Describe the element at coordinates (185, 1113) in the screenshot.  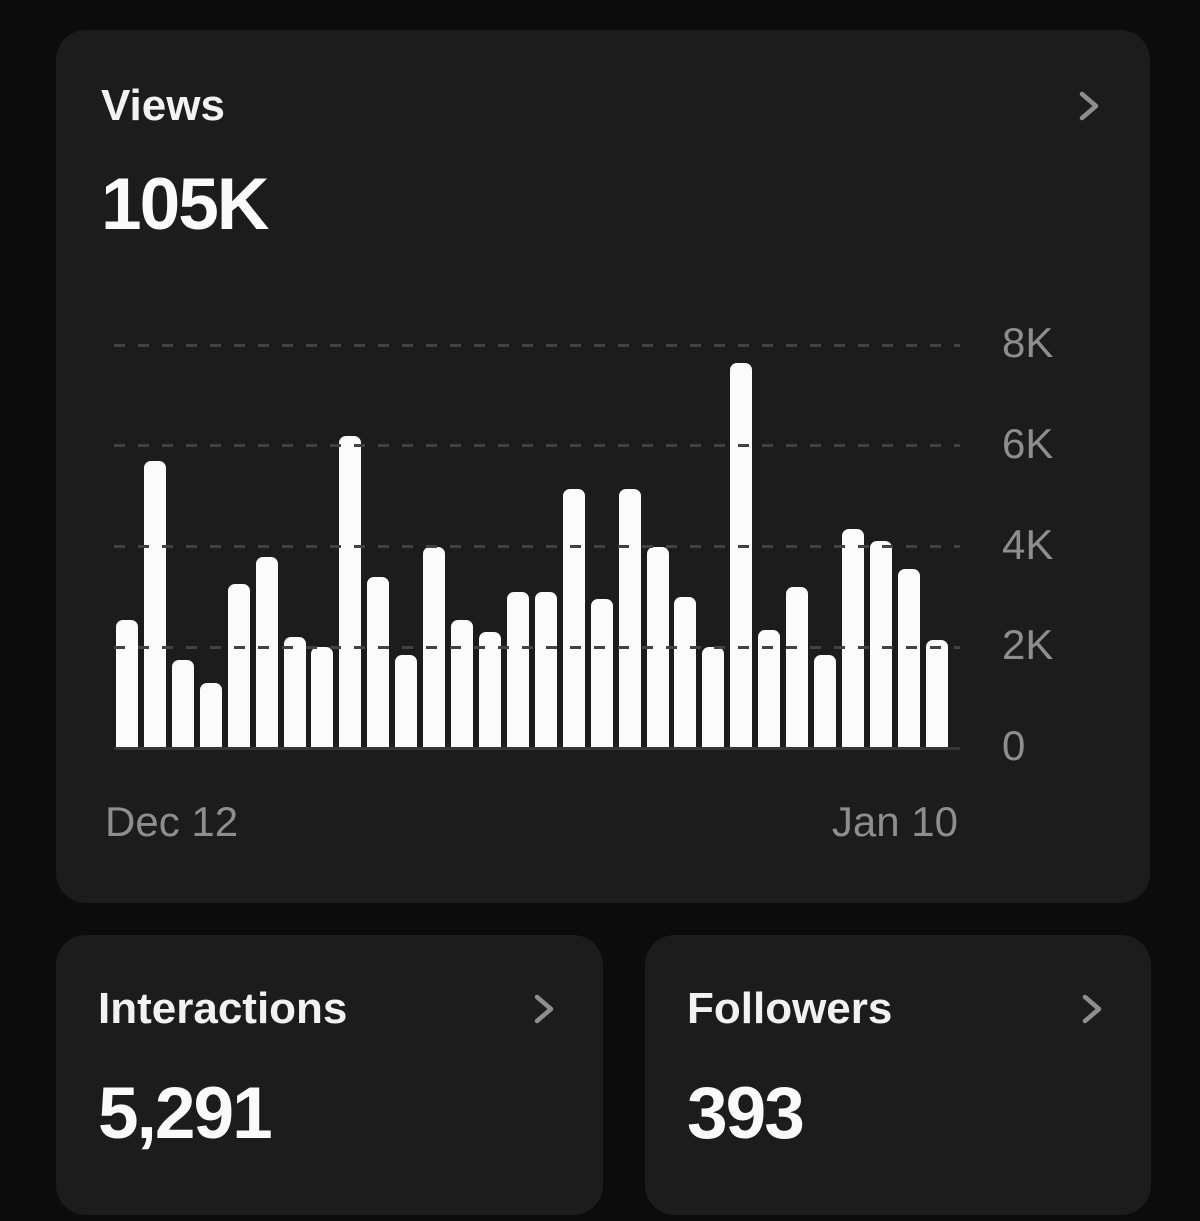
I see `interactions-value: 5,291` at that location.